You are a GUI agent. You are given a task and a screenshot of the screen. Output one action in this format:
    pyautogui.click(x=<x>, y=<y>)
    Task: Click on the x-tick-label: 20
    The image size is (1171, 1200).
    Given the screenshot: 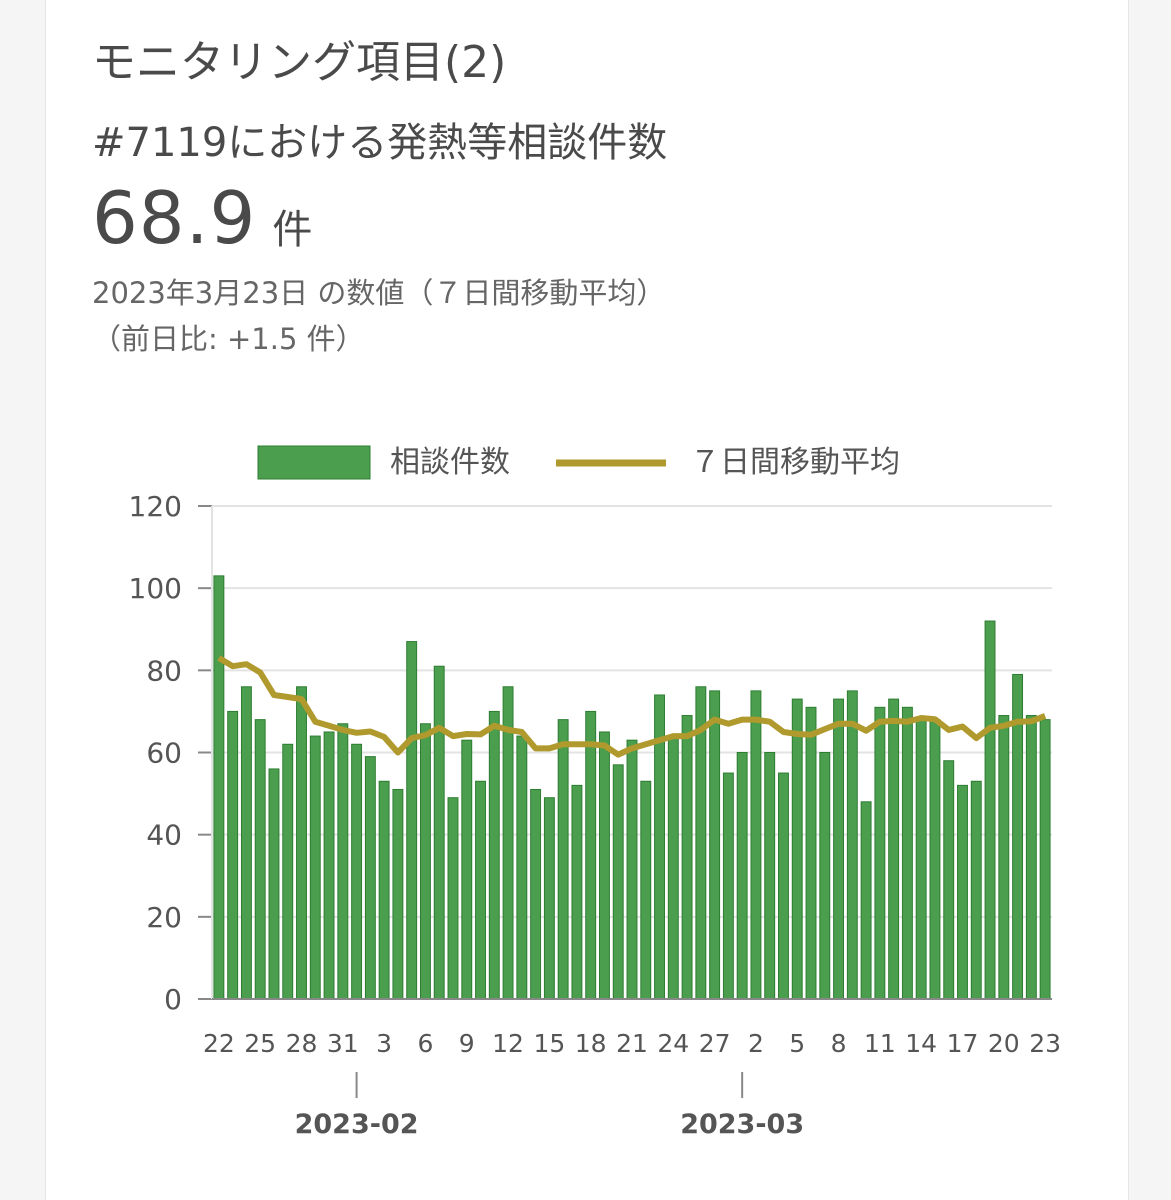 What is the action you would take?
    pyautogui.click(x=1004, y=1043)
    